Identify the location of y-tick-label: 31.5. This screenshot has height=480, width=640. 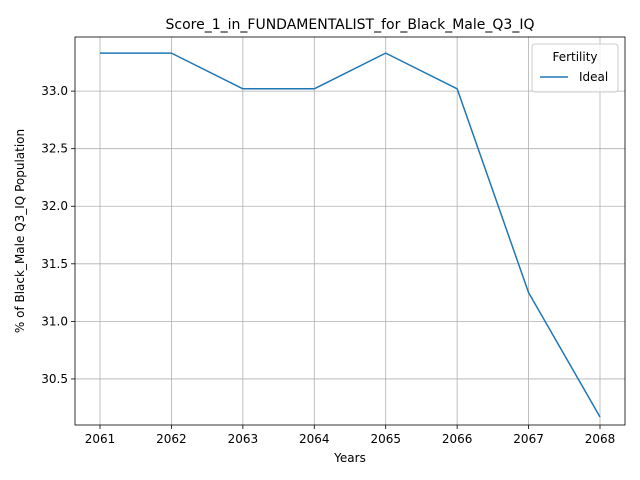
(54, 264).